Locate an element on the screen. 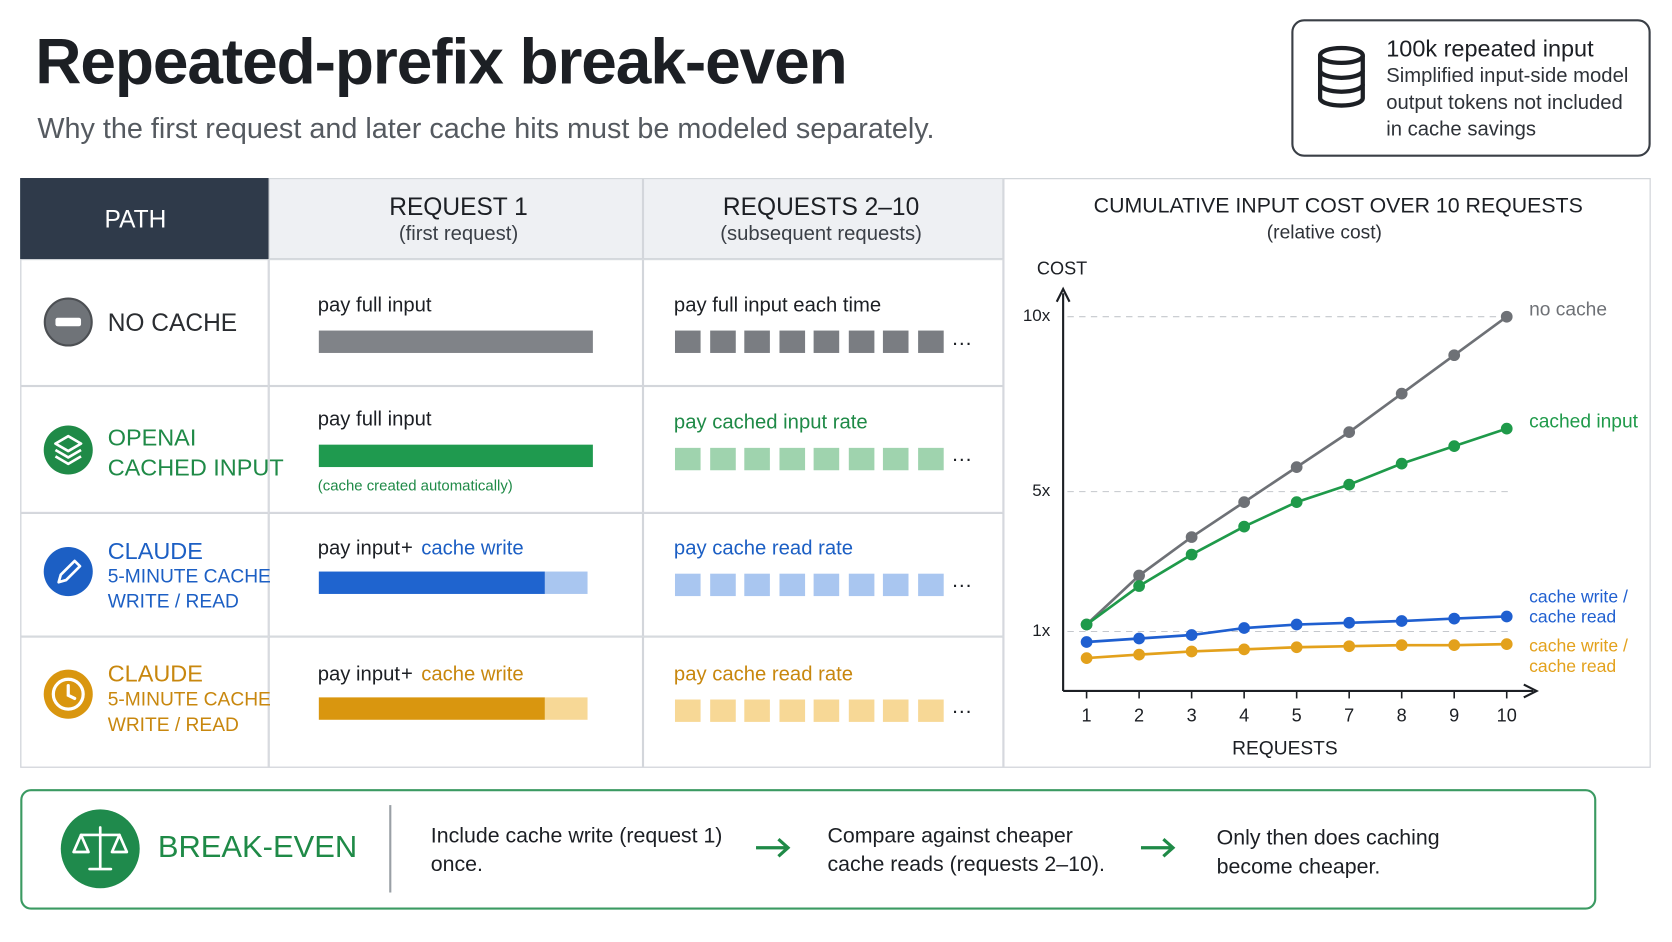  series-label: no cache is located at coordinates (1568, 309).